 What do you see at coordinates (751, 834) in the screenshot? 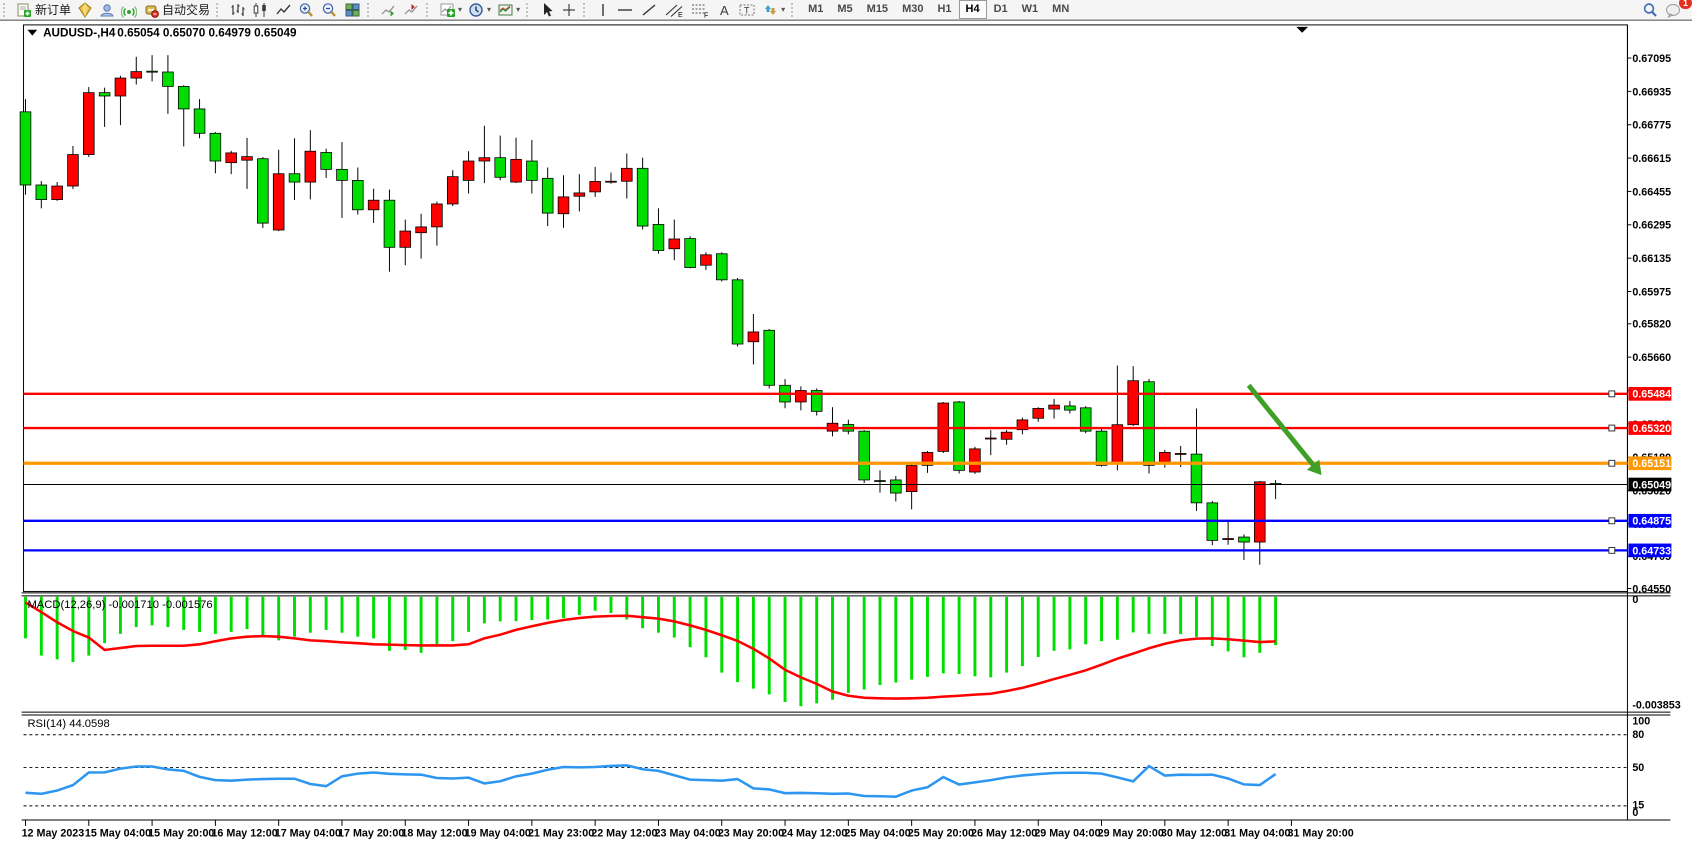
I see `time-axis-label: 23 May 20:00` at bounding box center [751, 834].